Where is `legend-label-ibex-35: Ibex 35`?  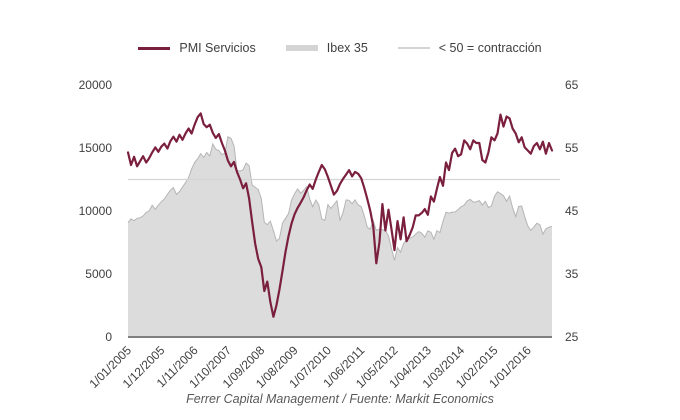 legend-label-ibex-35: Ibex 35 is located at coordinates (347, 48).